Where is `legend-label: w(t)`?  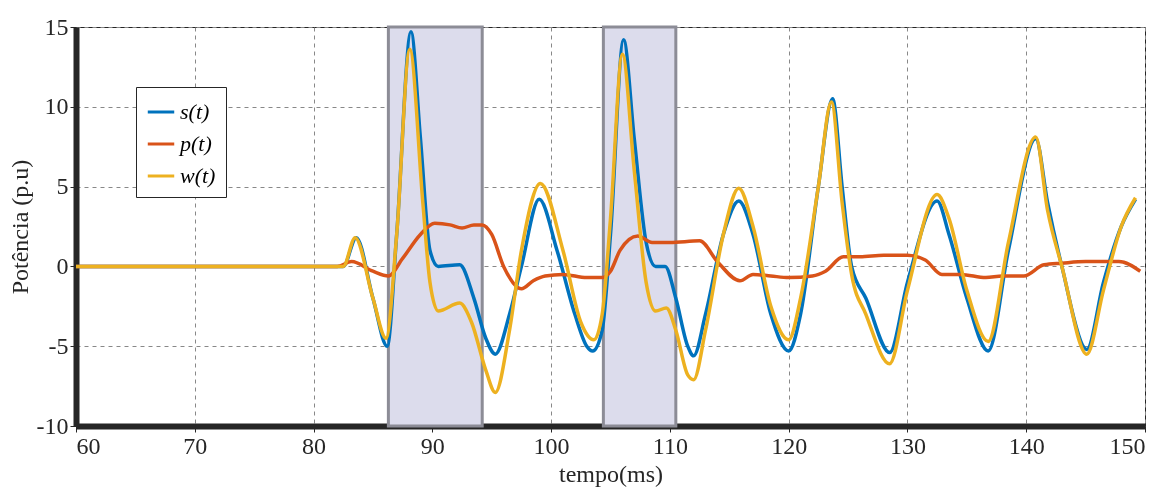 legend-label: w(t) is located at coordinates (198, 175).